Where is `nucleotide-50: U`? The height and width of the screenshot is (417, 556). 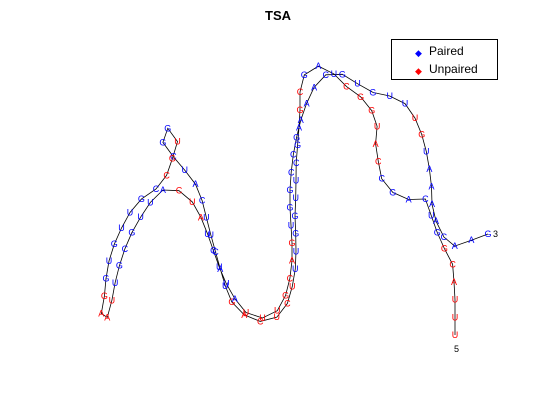
nucleotide-50: U is located at coordinates (177, 142).